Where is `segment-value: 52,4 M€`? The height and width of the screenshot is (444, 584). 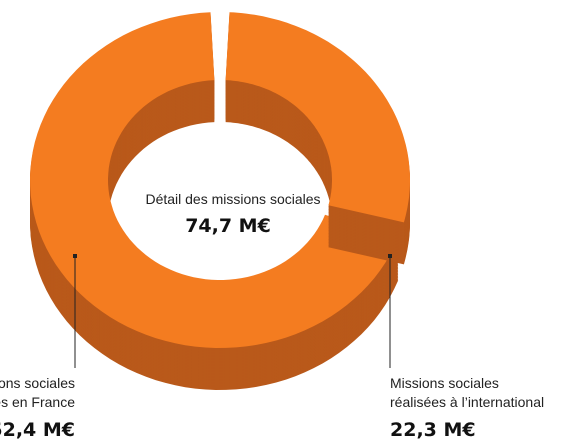
segment-value: 52,4 M€ is located at coordinates (37, 430).